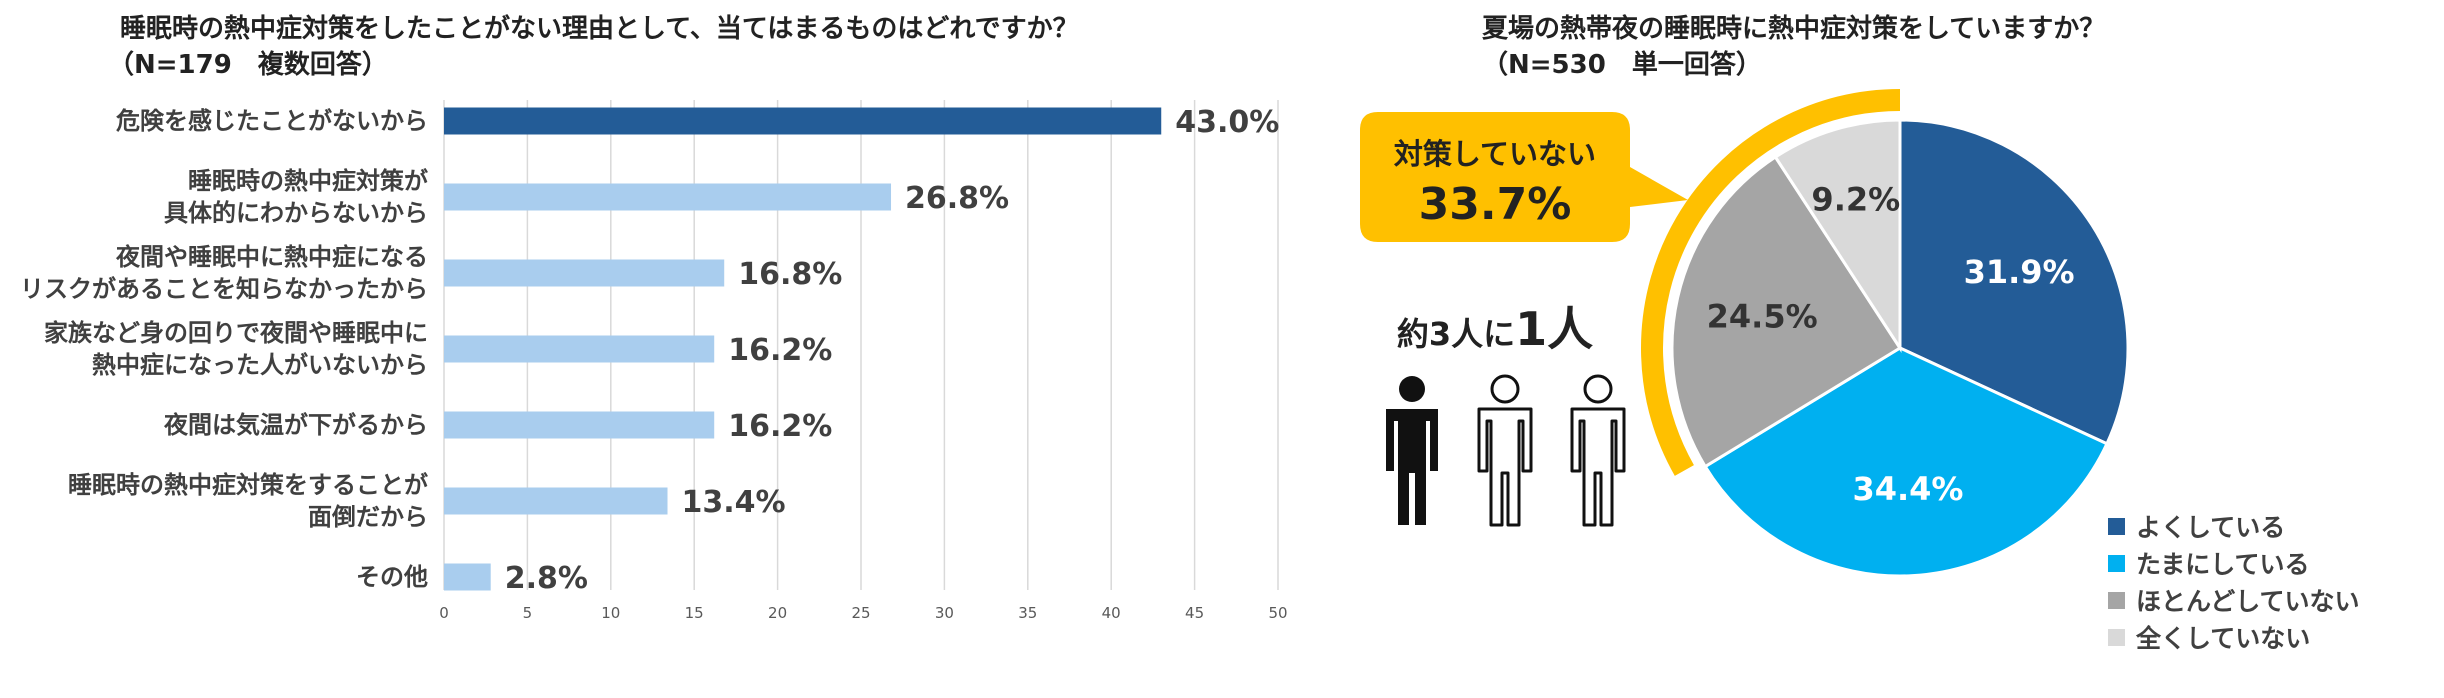  What do you see at coordinates (1495, 154) in the screenshot?
I see `callout-label: 対策していない` at bounding box center [1495, 154].